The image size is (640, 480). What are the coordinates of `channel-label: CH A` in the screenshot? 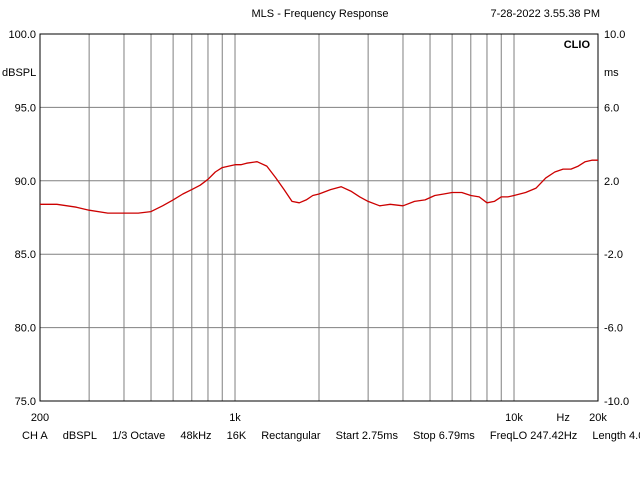 It's located at (35, 436).